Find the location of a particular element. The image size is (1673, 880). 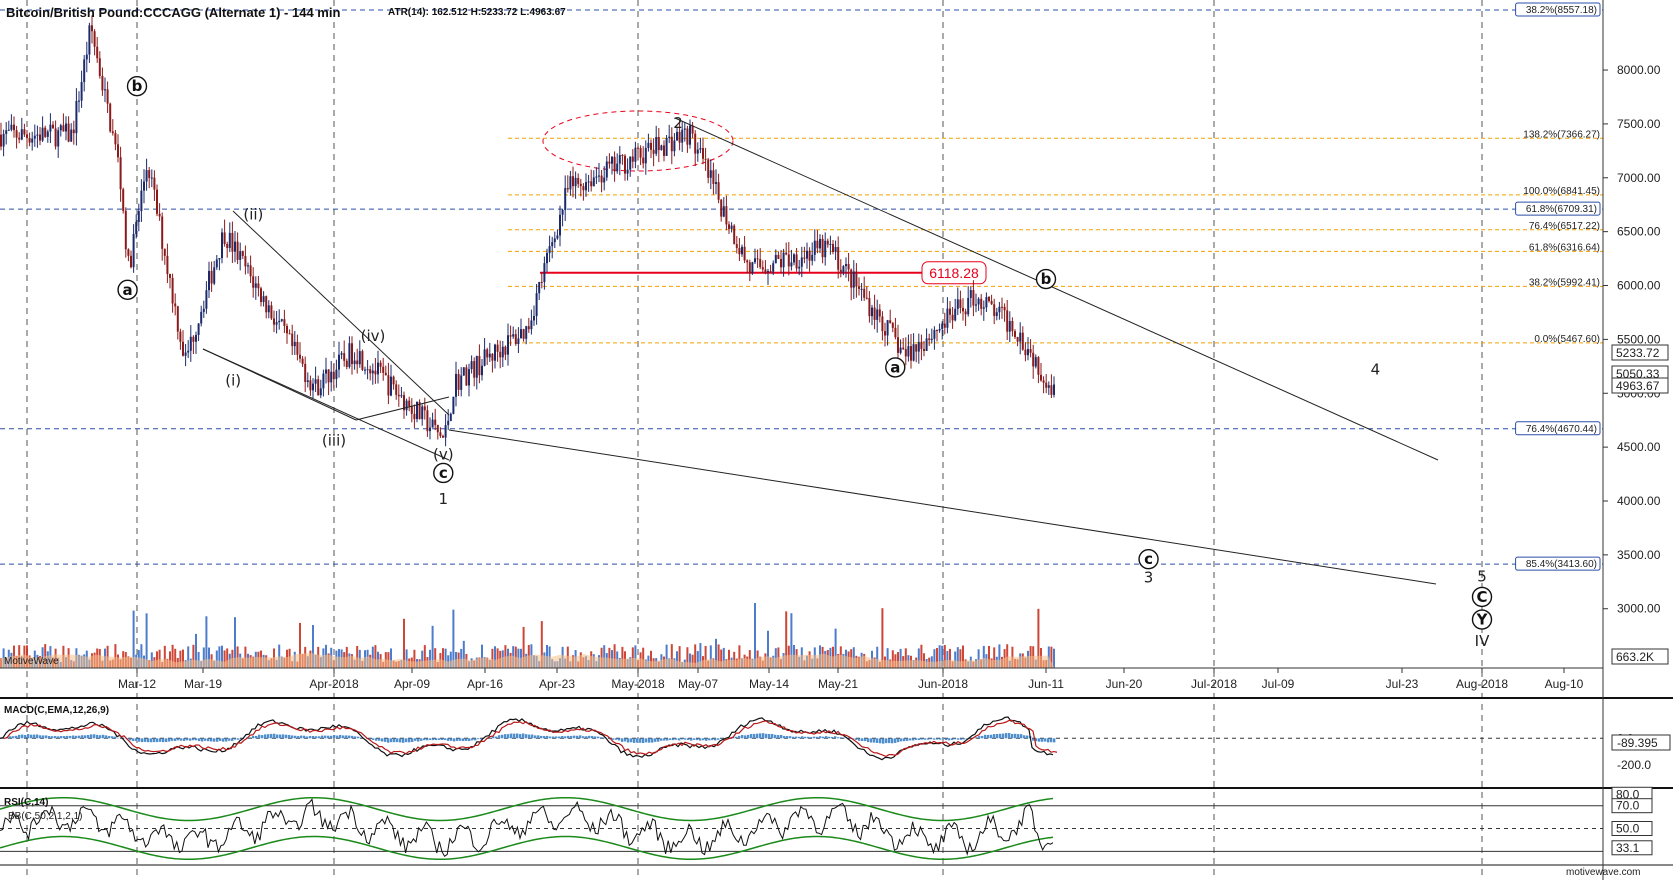

wave-label-circle is located at coordinates (1482, 597).